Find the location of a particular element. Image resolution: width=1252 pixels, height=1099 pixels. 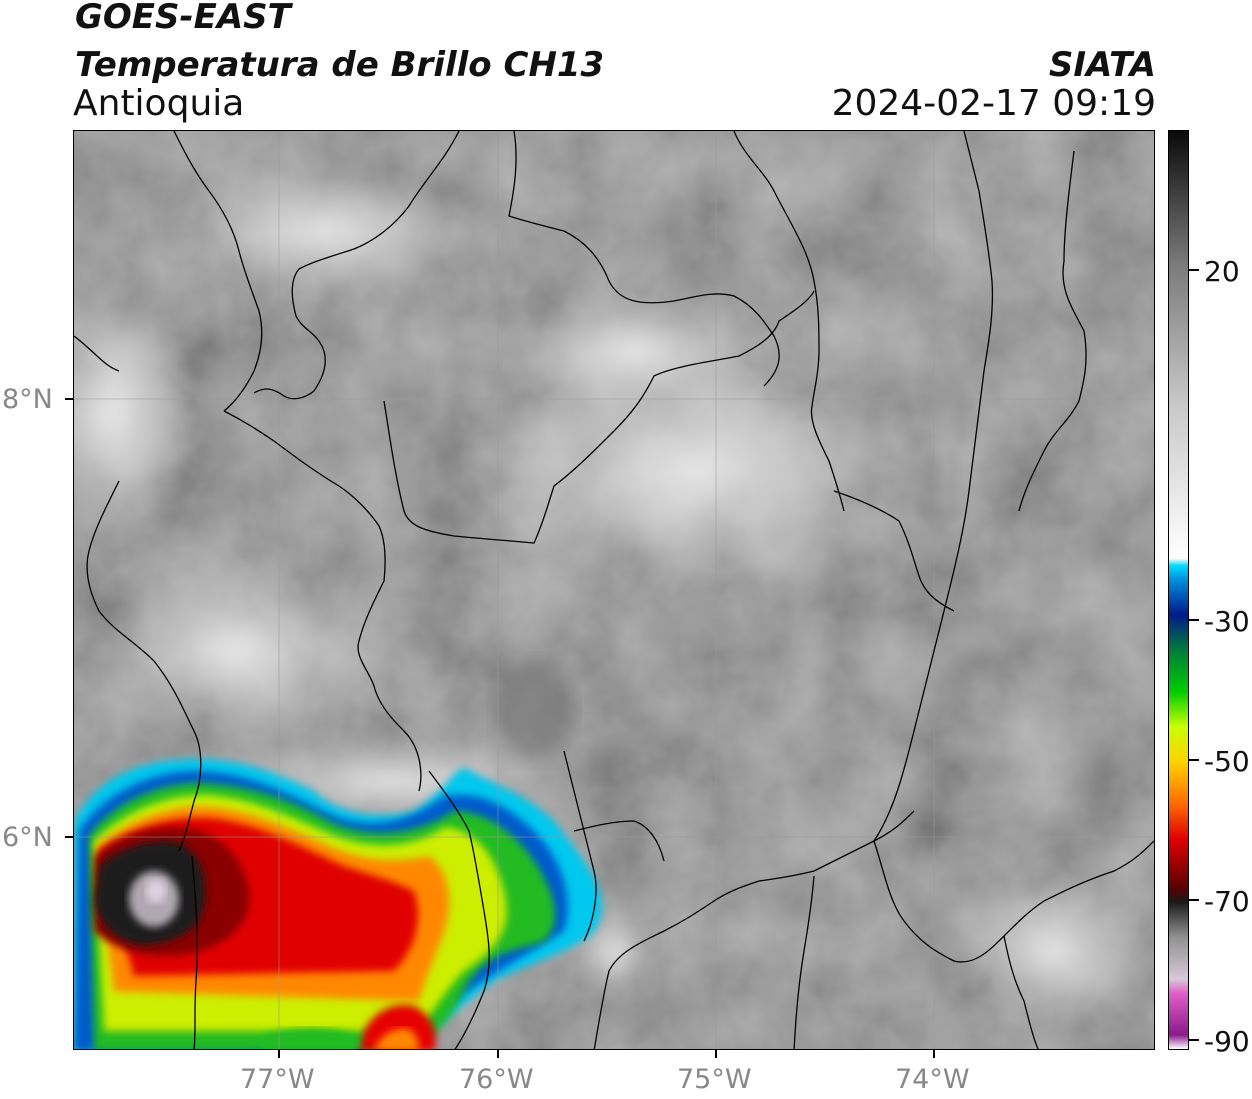

colorbar-label-minus30: -30 is located at coordinates (1227, 621).